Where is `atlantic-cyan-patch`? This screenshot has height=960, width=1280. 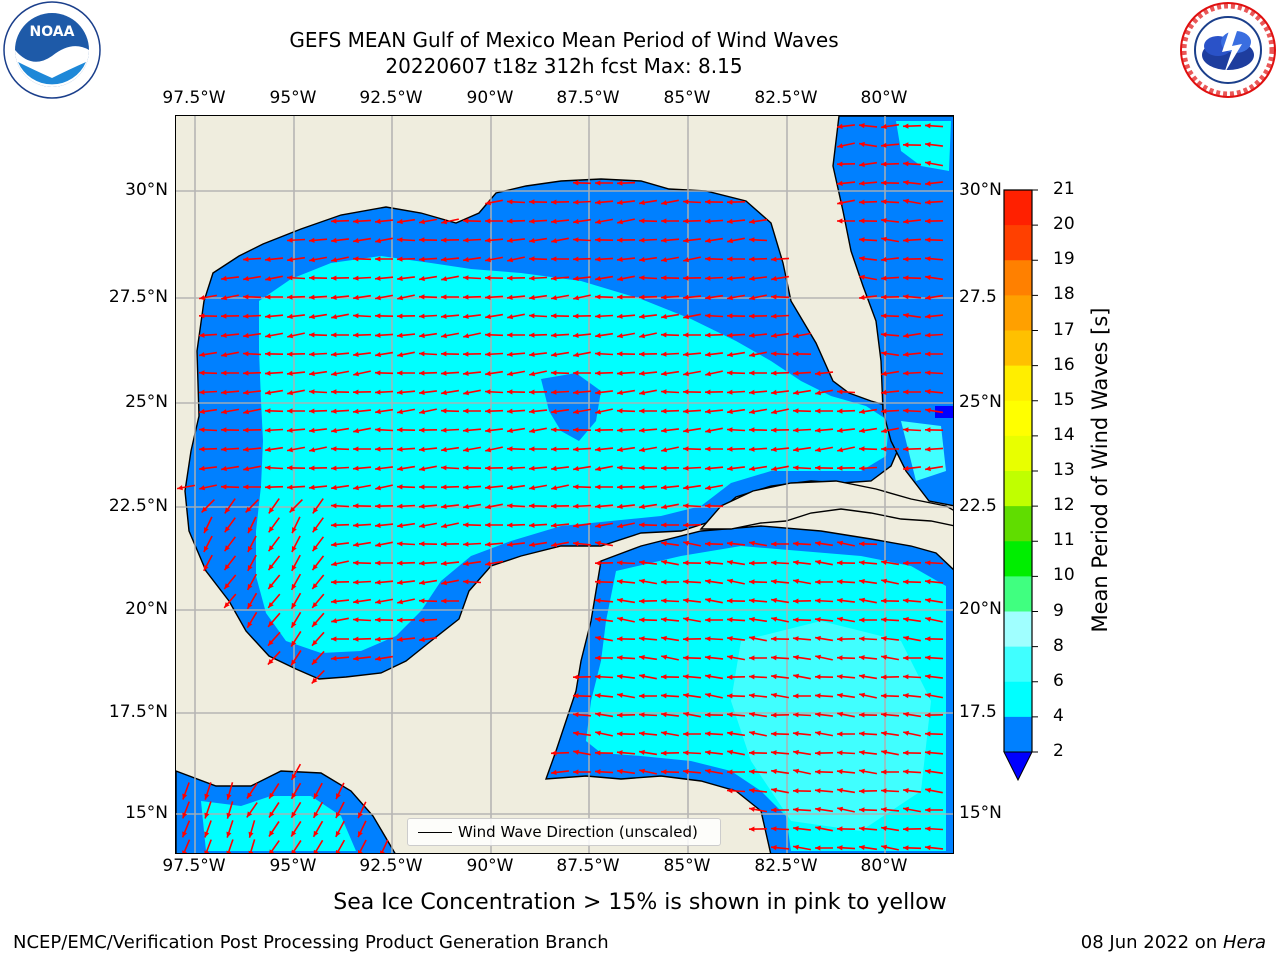
atlantic-cyan-patch is located at coordinates (923, 146).